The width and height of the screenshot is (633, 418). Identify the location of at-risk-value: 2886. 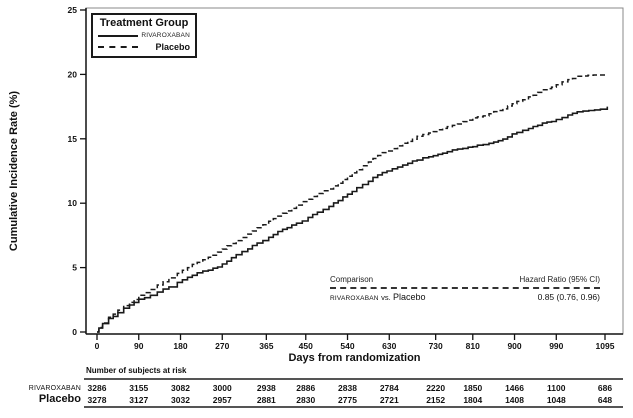
(305, 388).